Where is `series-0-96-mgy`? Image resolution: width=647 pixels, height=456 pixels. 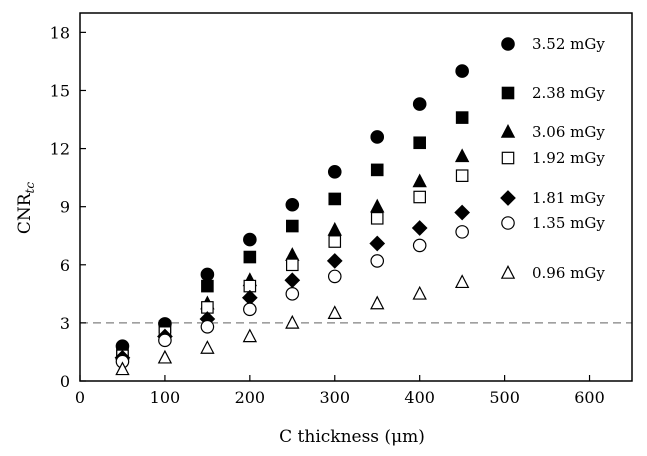 series-0-96-mgy is located at coordinates (292, 325).